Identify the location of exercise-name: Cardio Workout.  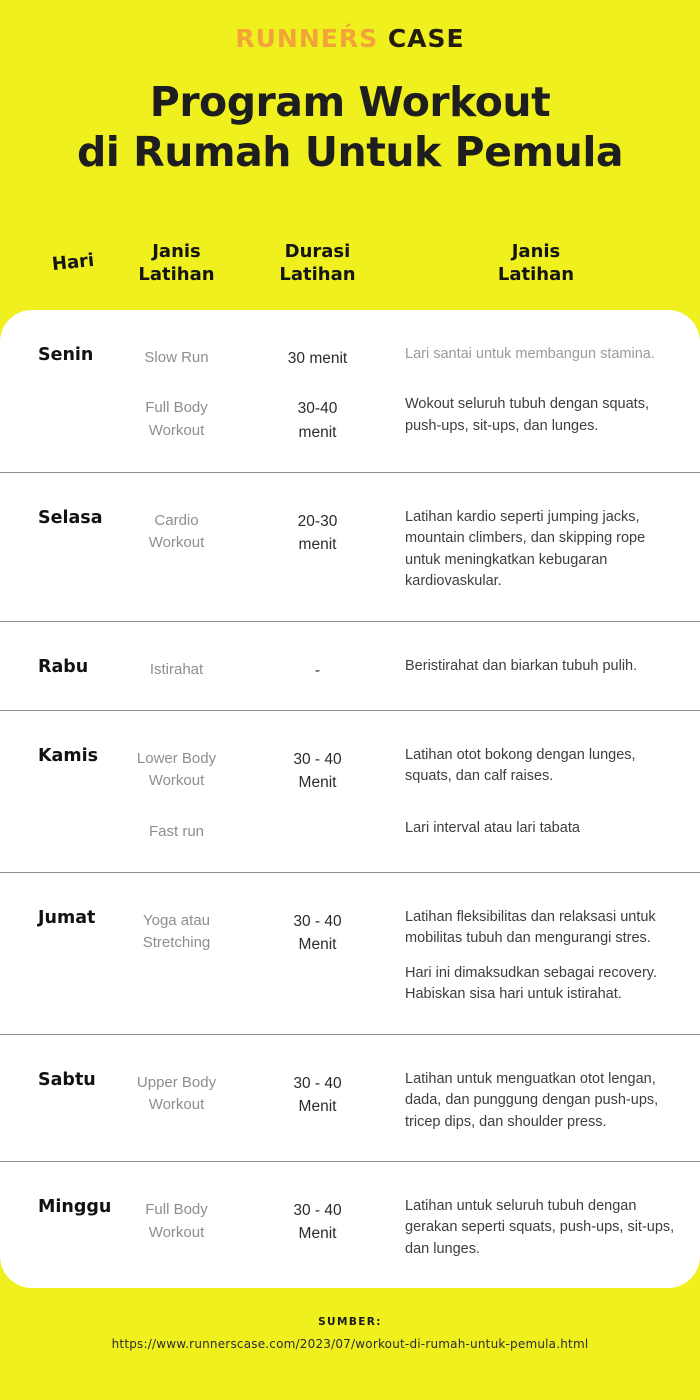
(176, 531).